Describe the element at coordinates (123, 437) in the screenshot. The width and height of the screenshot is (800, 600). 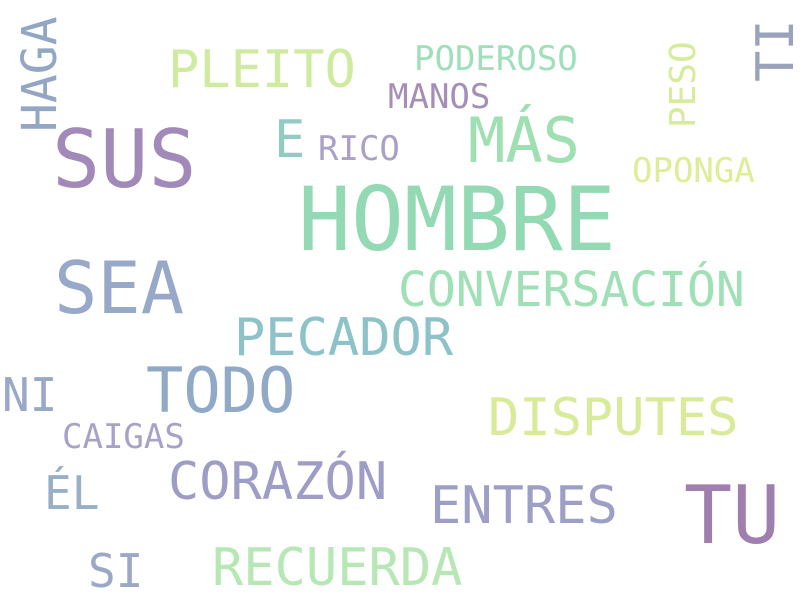
I see `word-caigas: CAIGAS` at that location.